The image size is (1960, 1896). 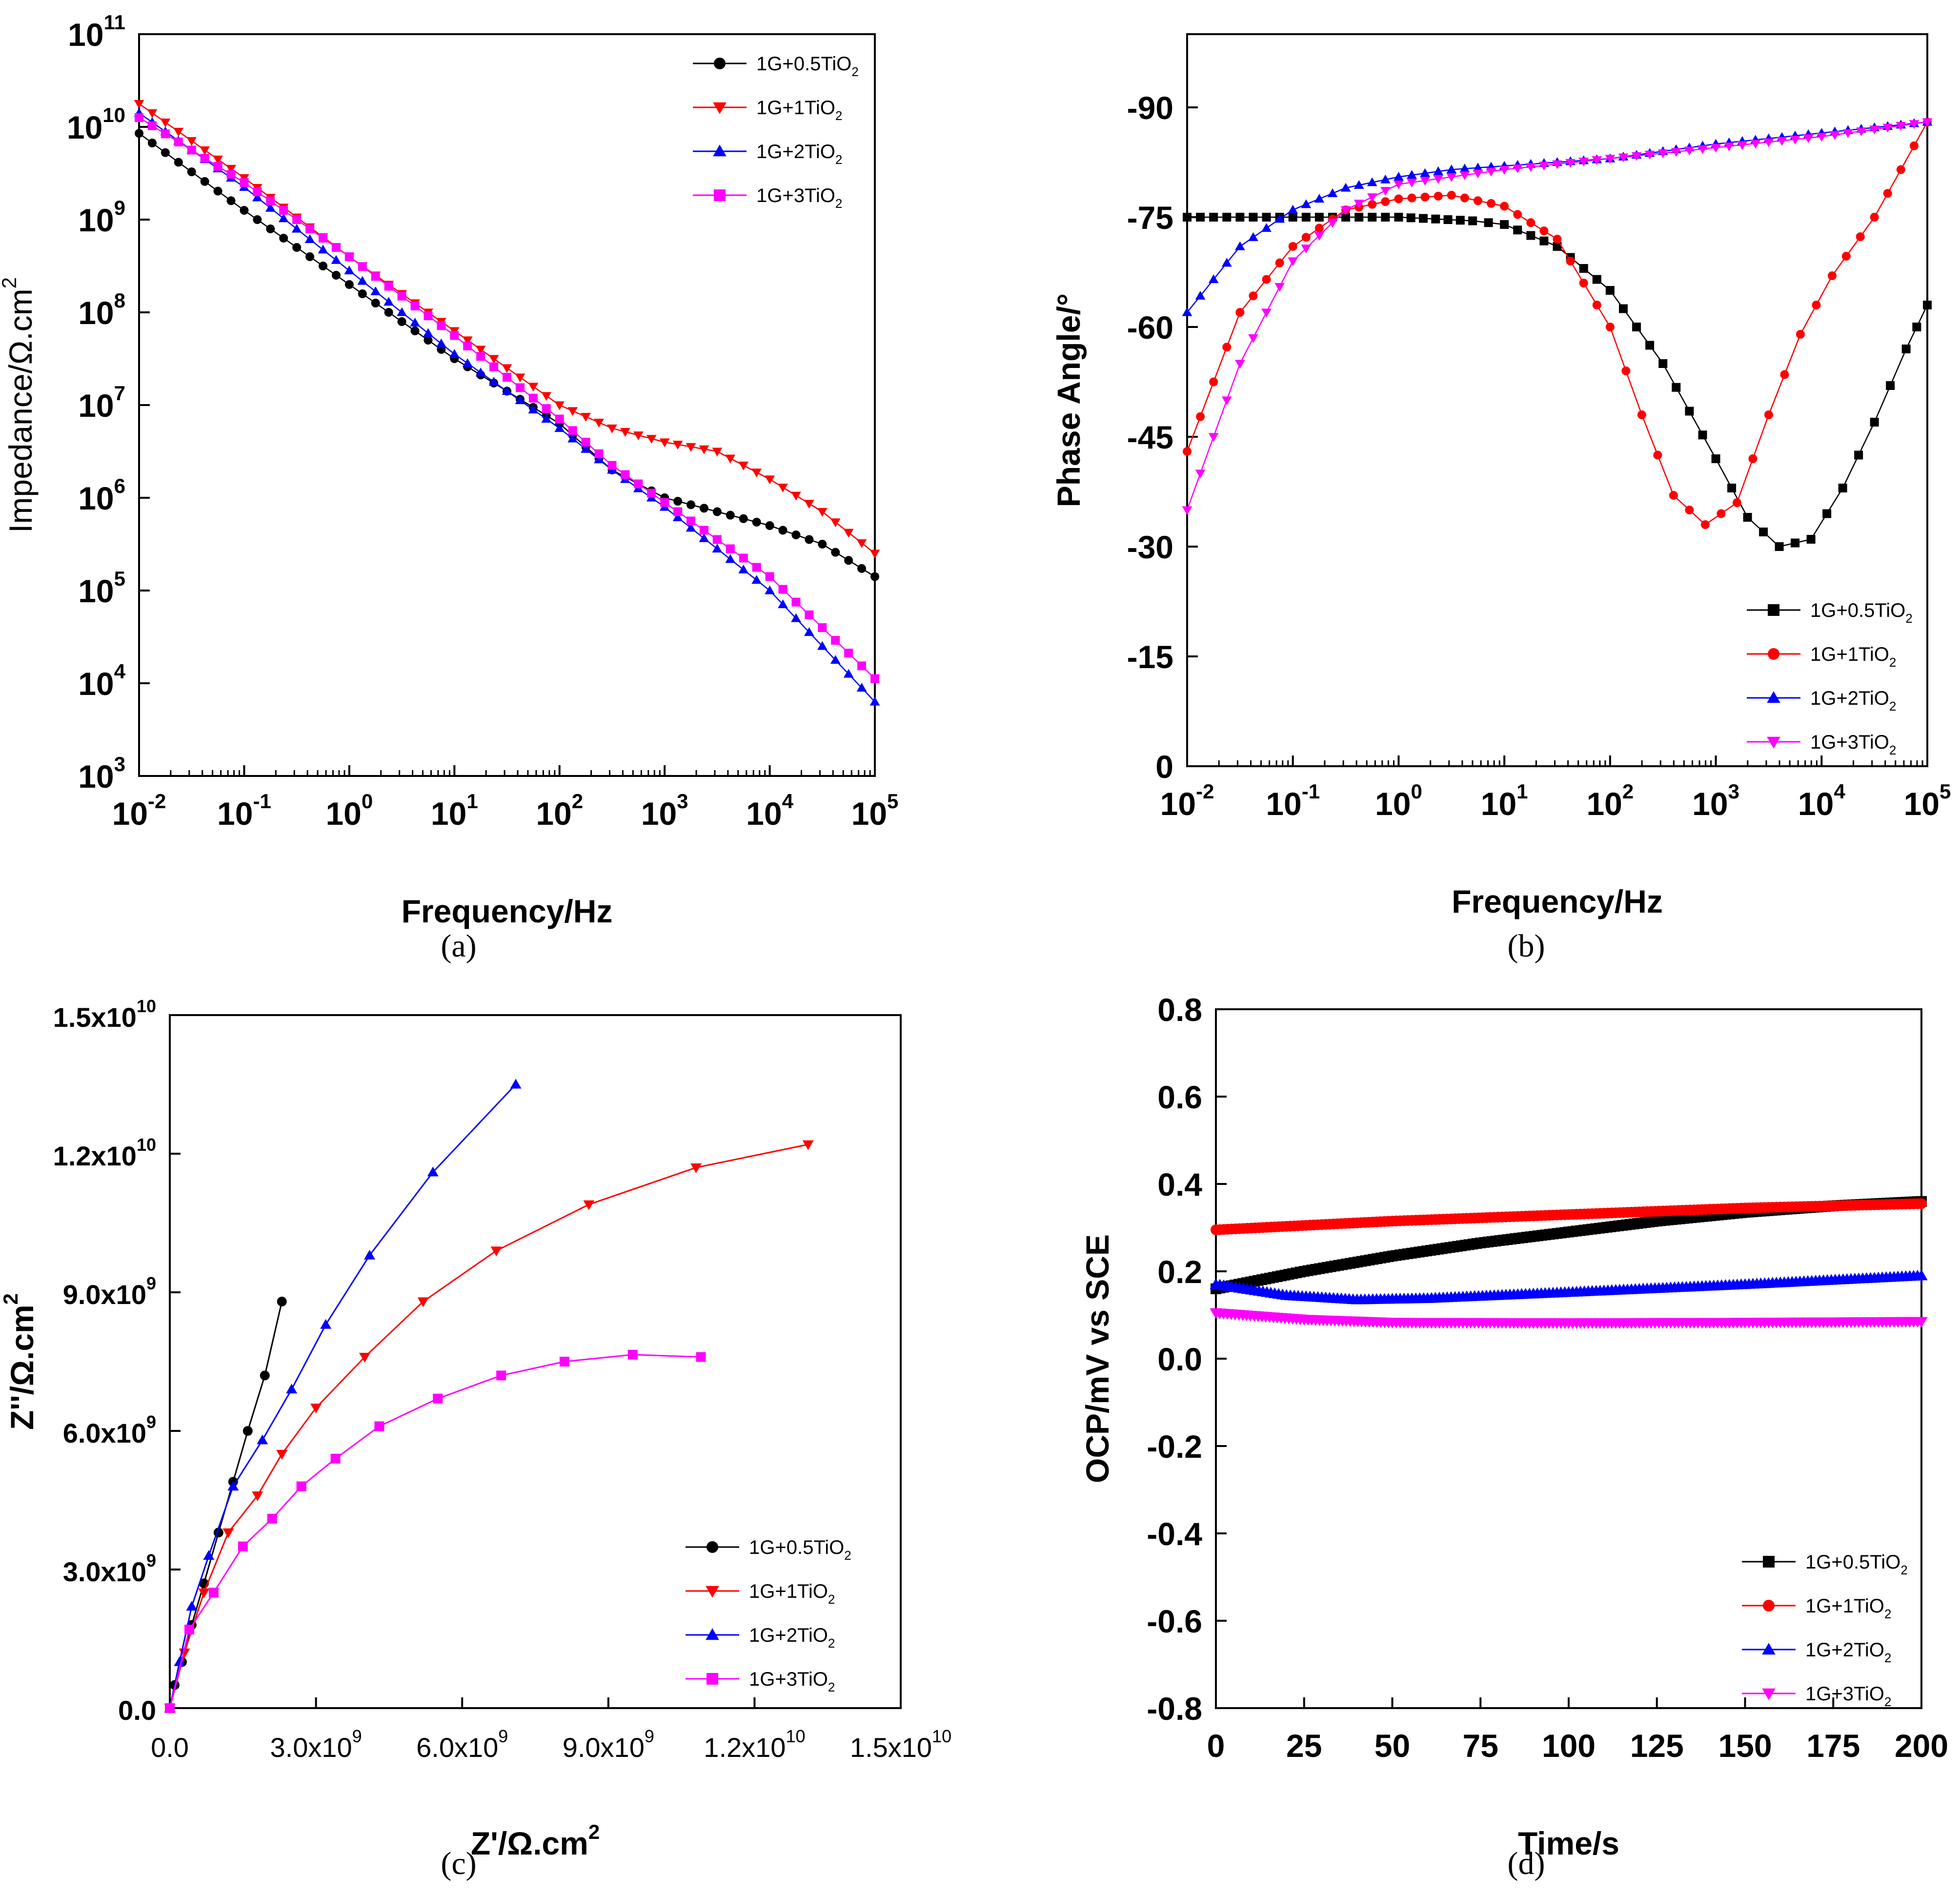 What do you see at coordinates (1527, 946) in the screenshot?
I see `panel-caption: (b)` at bounding box center [1527, 946].